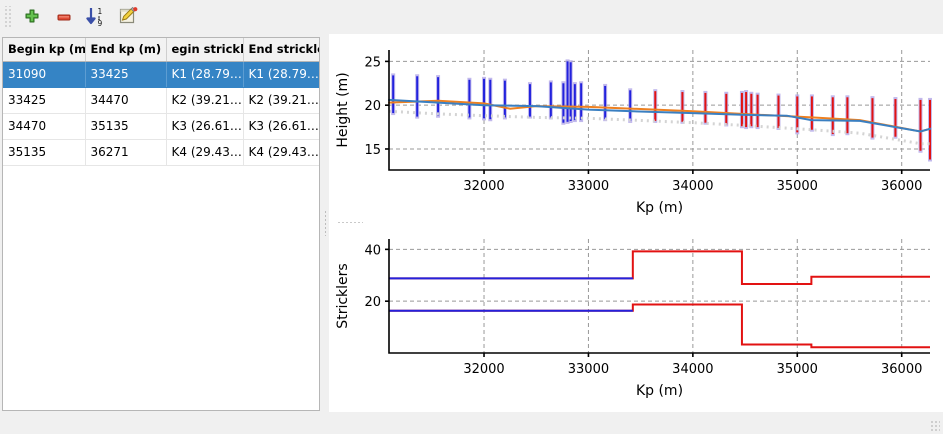 The width and height of the screenshot is (943, 434). I want to click on svg-text: 25, so click(372, 62).